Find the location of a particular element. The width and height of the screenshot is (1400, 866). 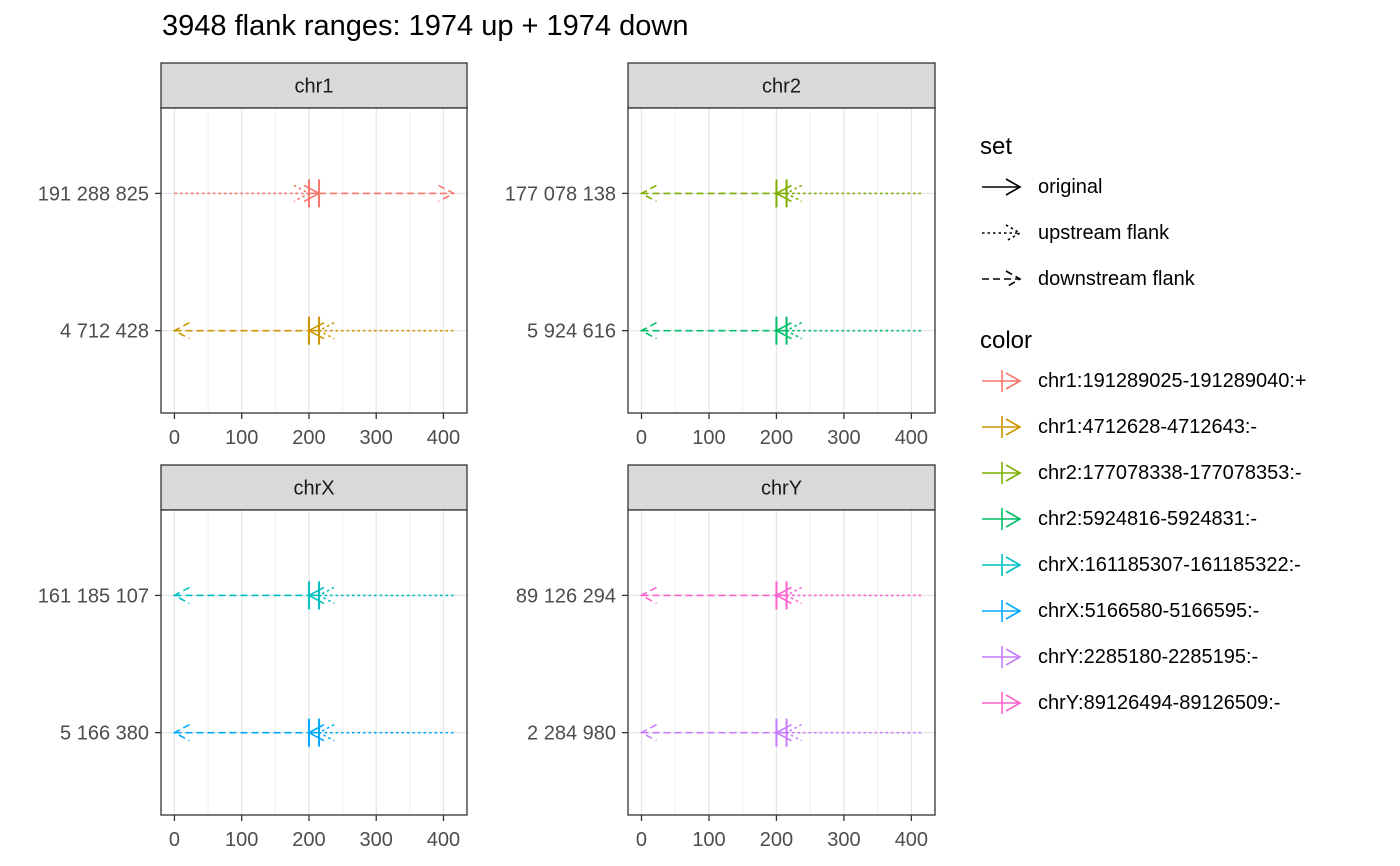

x-tick-label: 300 is located at coordinates (843, 840).